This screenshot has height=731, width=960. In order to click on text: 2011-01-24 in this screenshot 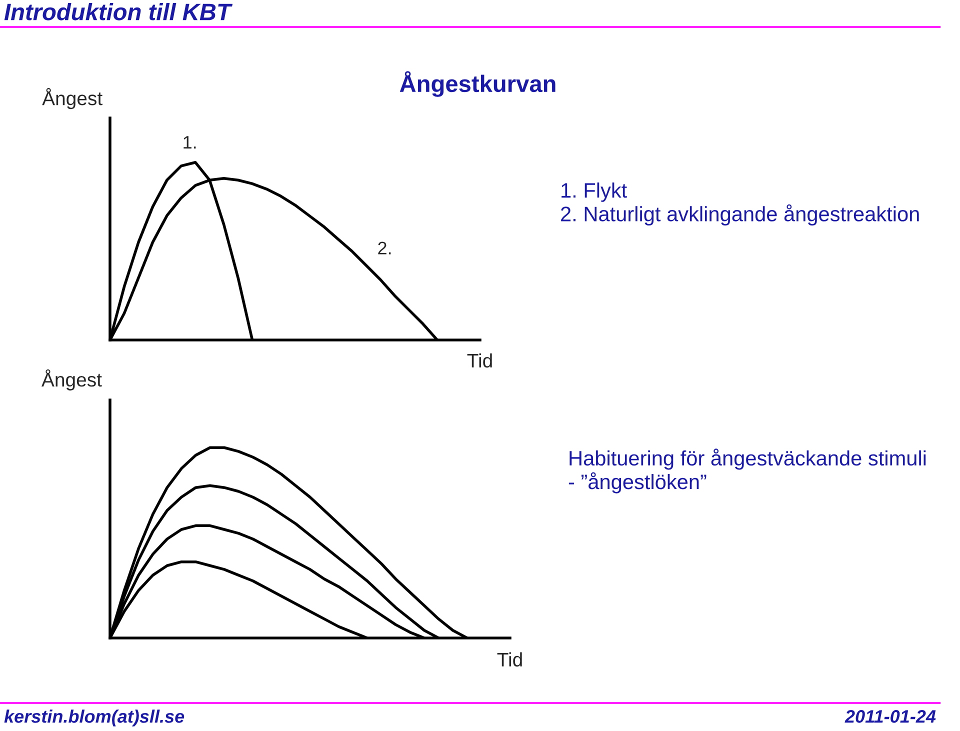, I will do `click(890, 716)`.